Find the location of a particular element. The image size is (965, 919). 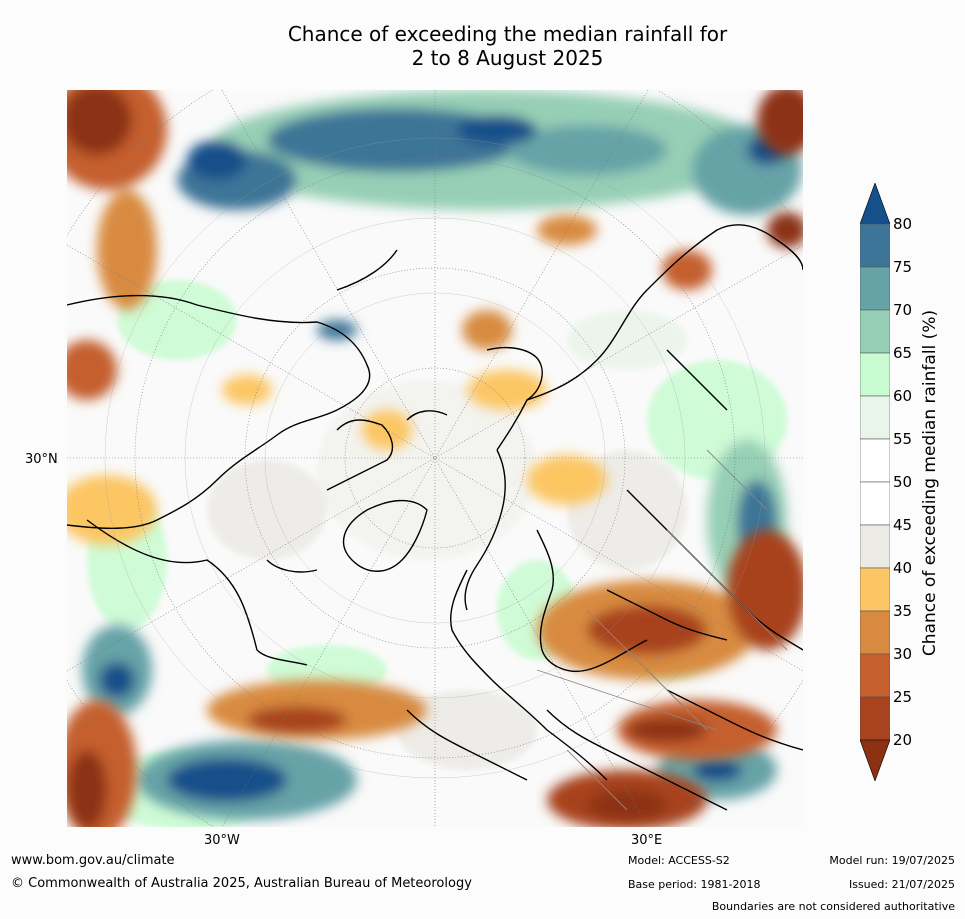

colorbar-tick-20: 20 is located at coordinates (903, 740).